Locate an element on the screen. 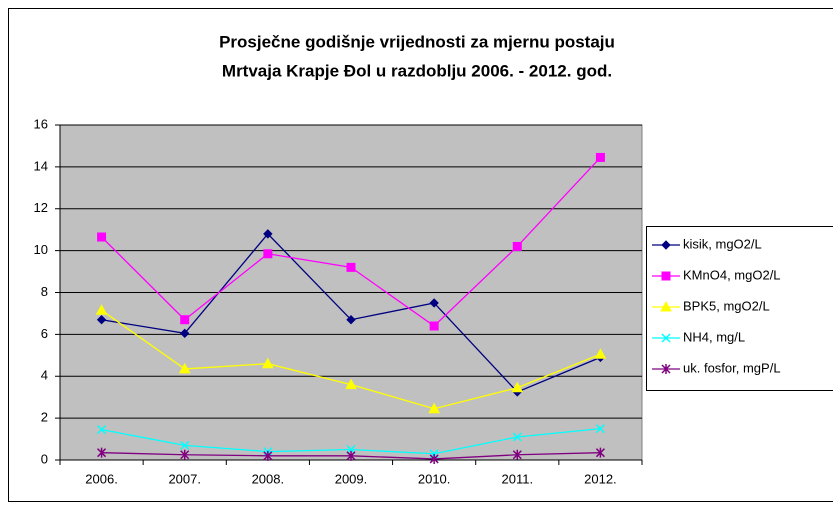 The height and width of the screenshot is (508, 833). x-tick-label: 2010. is located at coordinates (434, 478).